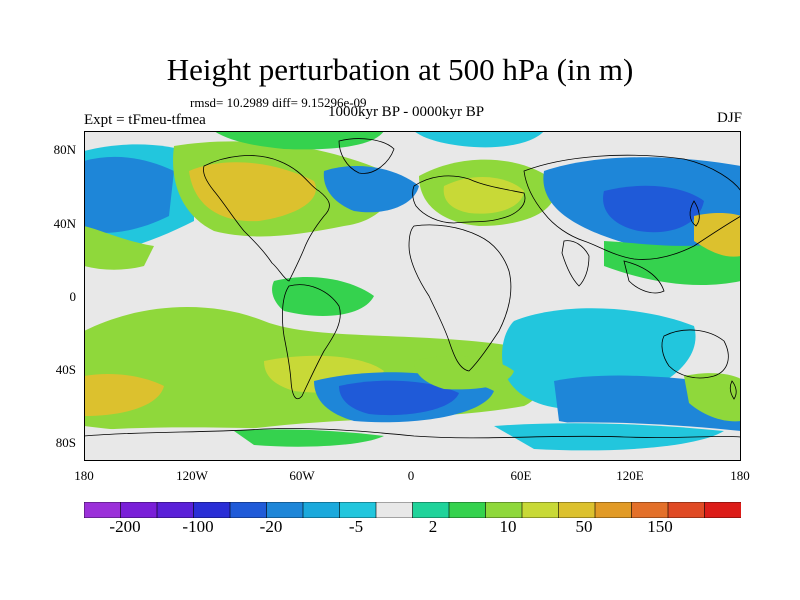  I want to click on colorbar-label-2: 2, so click(433, 526).